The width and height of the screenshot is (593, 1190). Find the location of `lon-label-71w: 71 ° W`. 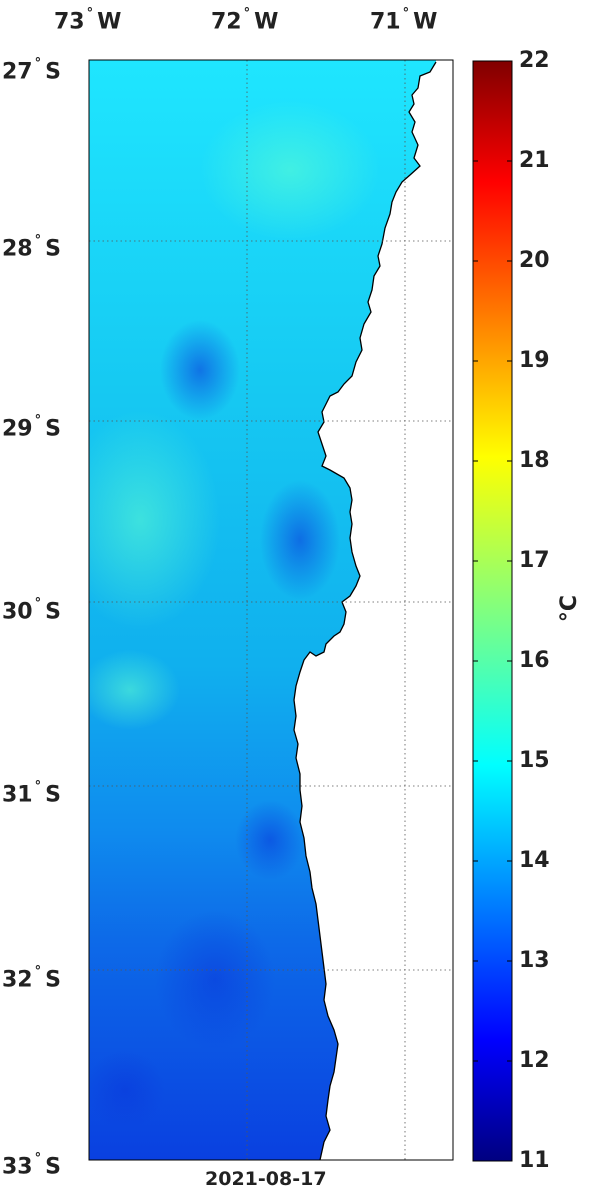

lon-label-71w: 71 ° W is located at coordinates (404, 20).